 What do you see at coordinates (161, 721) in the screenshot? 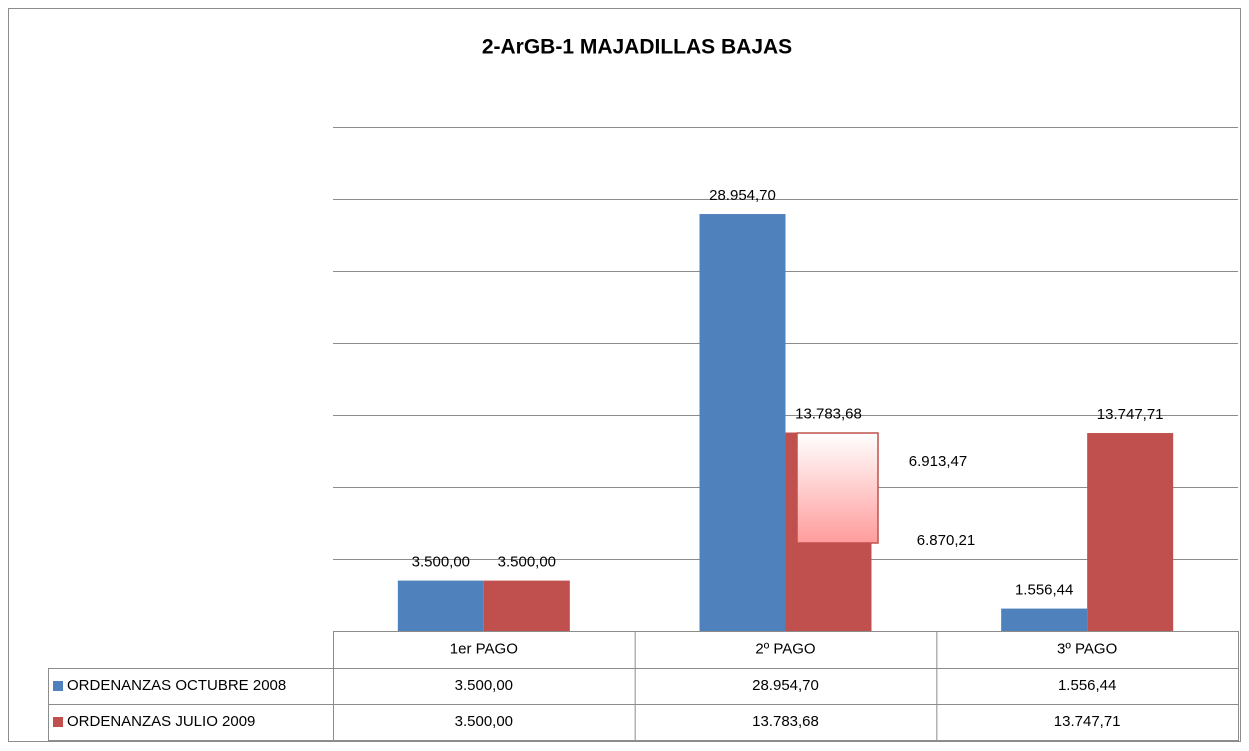
I see `legend-label: ORDENANZAS JULIO 2009` at bounding box center [161, 721].